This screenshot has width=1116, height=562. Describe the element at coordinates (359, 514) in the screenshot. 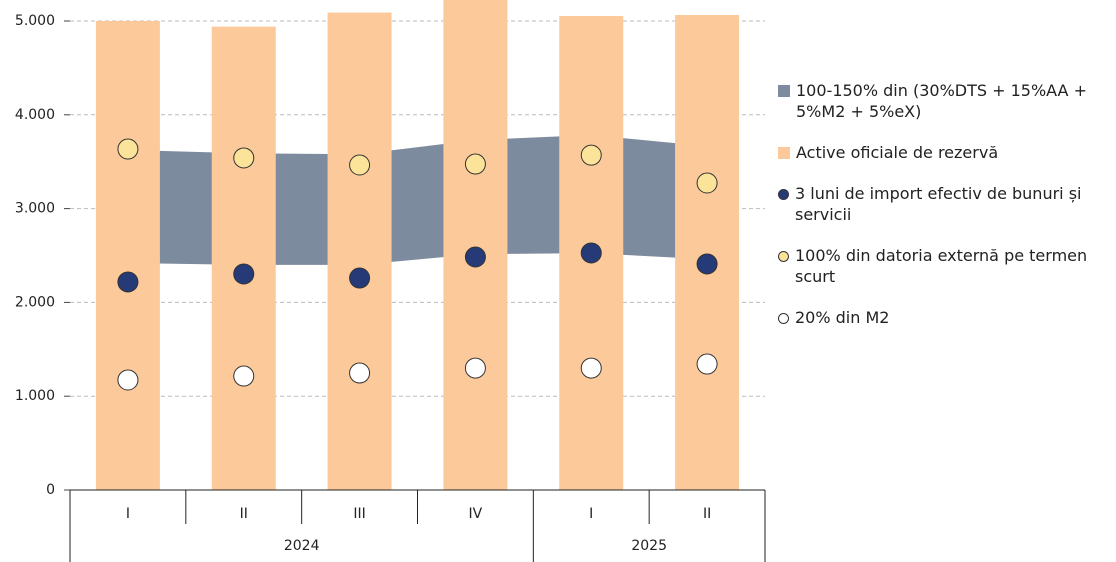

I see `x-tick-label: III` at that location.